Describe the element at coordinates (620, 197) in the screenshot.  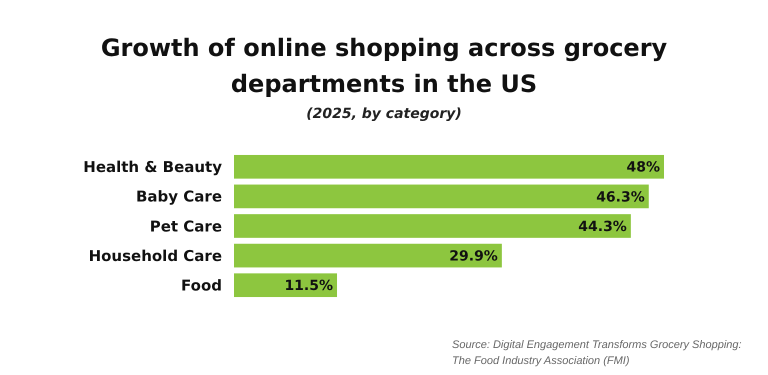
I see `data-label: 46.3%` at that location.